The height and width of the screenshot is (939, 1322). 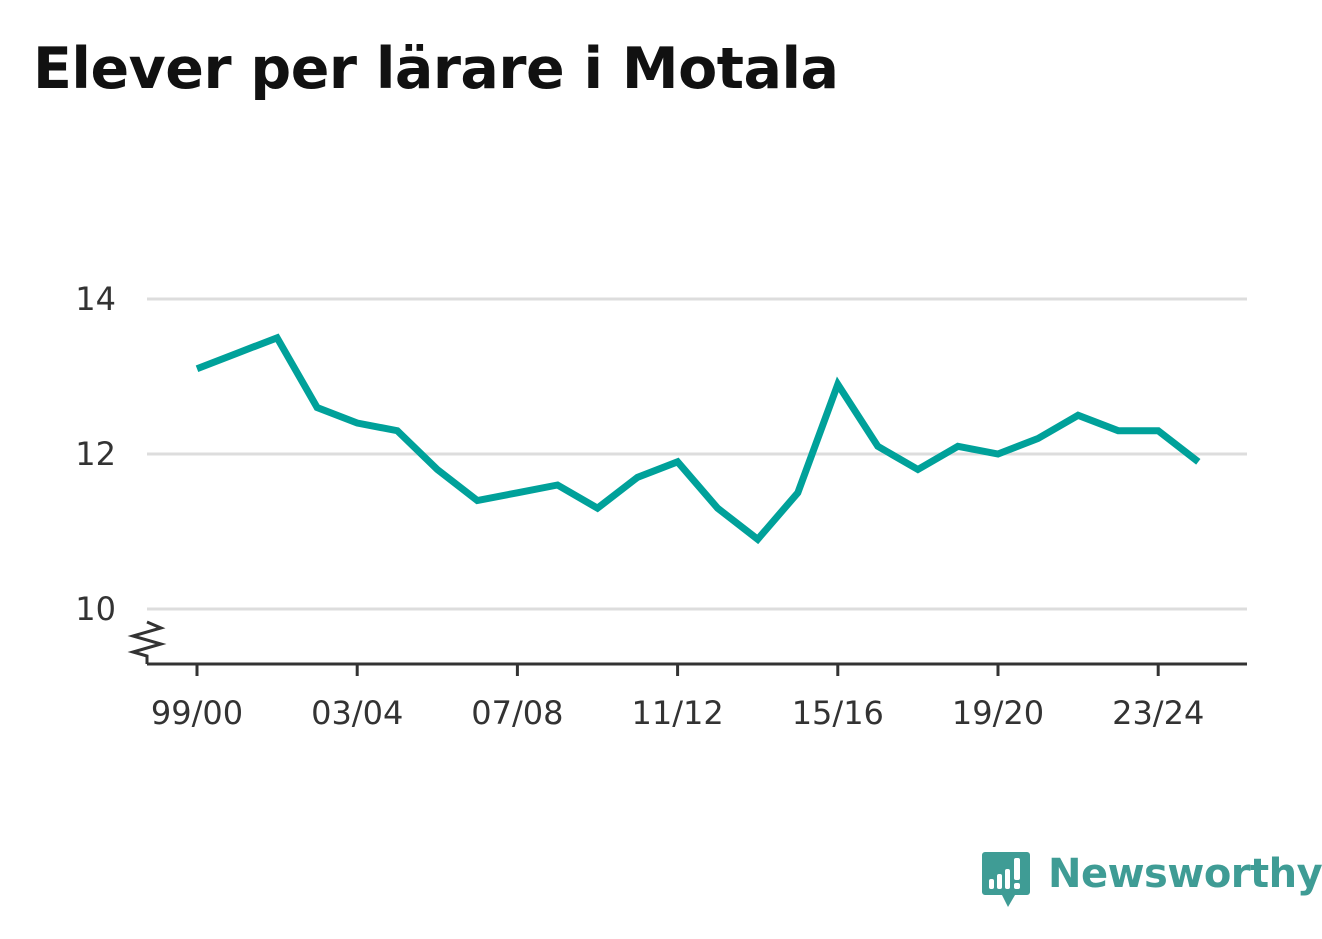 I want to click on x-tick-label-03-04: 03/04, so click(x=357, y=713).